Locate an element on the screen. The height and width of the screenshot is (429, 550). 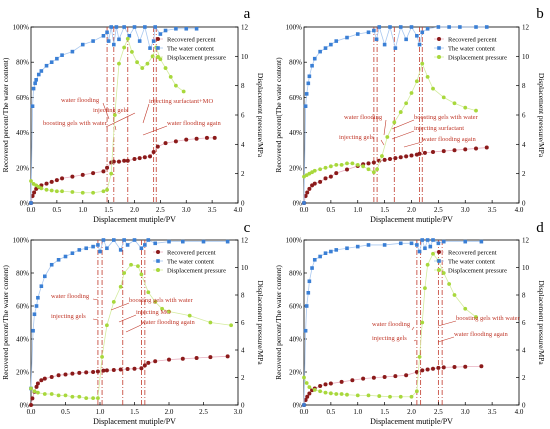
x-tick-label: 1.0 is located at coordinates (357, 412).